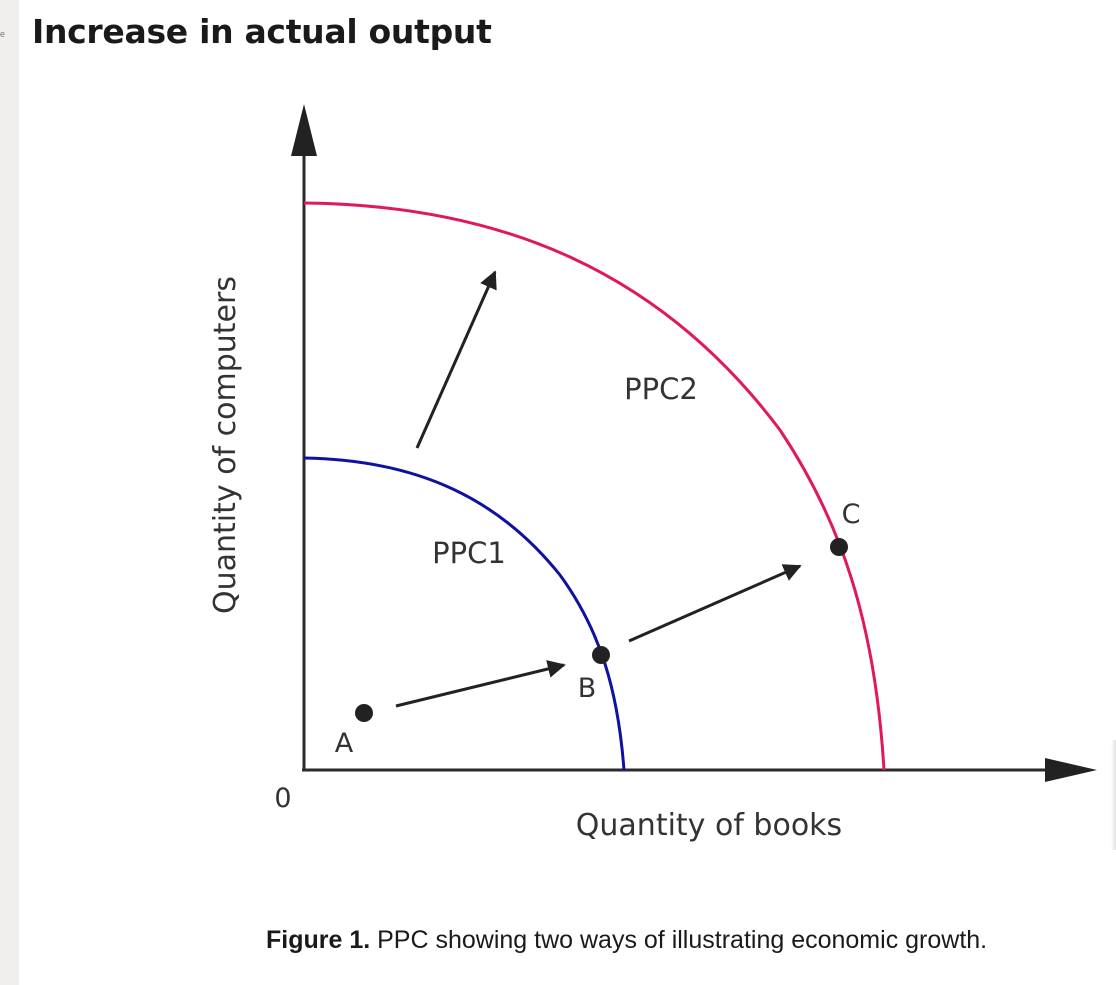  Describe the element at coordinates (456, 359) in the screenshot. I see `shift-arrow` at that location.